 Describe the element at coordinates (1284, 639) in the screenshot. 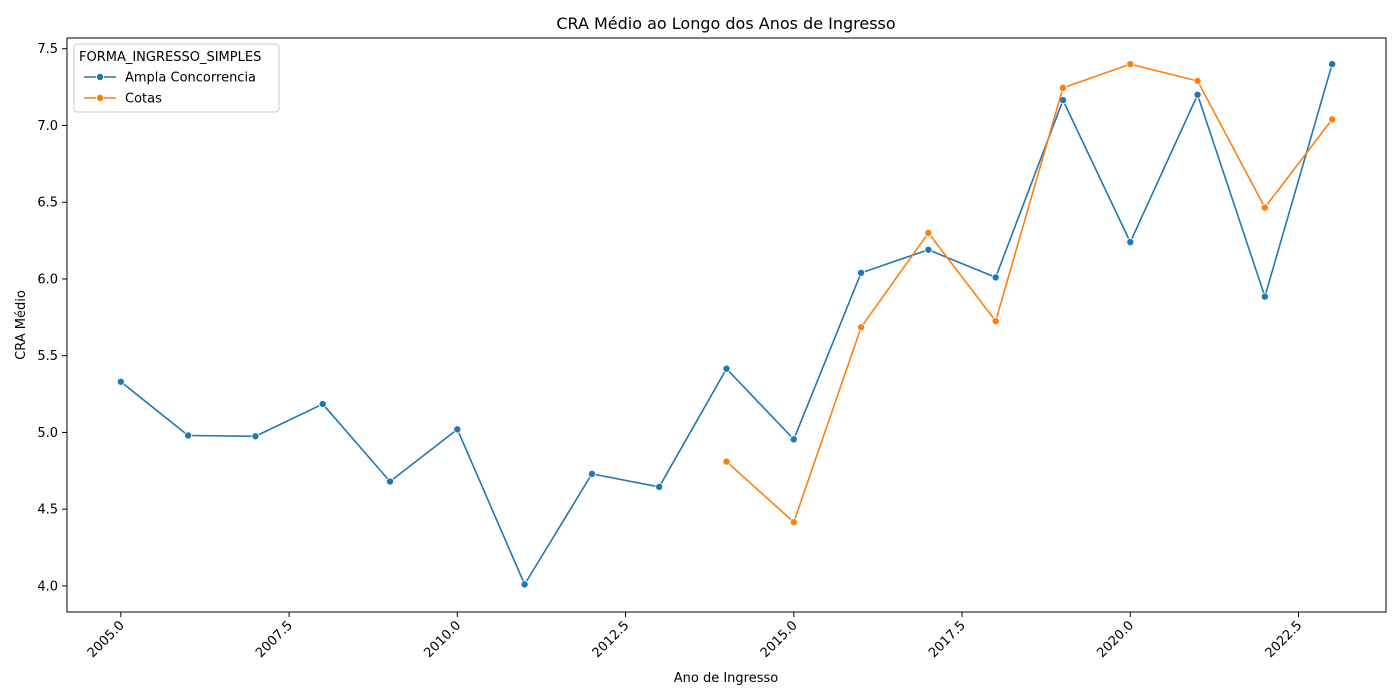

I see `x-tick-label: 2022.5` at that location.